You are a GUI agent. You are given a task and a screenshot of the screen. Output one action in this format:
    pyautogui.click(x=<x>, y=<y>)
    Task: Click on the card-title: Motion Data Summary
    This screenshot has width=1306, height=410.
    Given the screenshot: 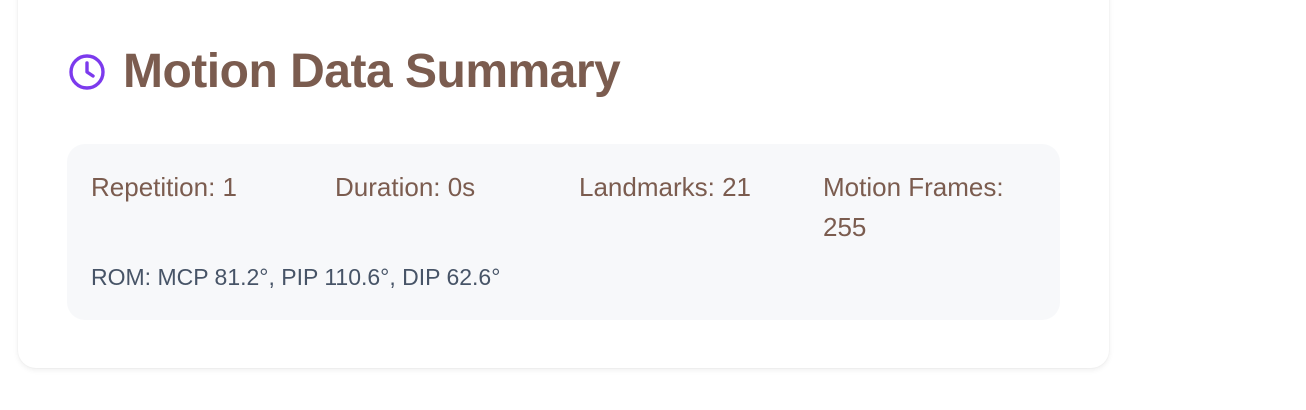 What is the action you would take?
    pyautogui.click(x=372, y=71)
    